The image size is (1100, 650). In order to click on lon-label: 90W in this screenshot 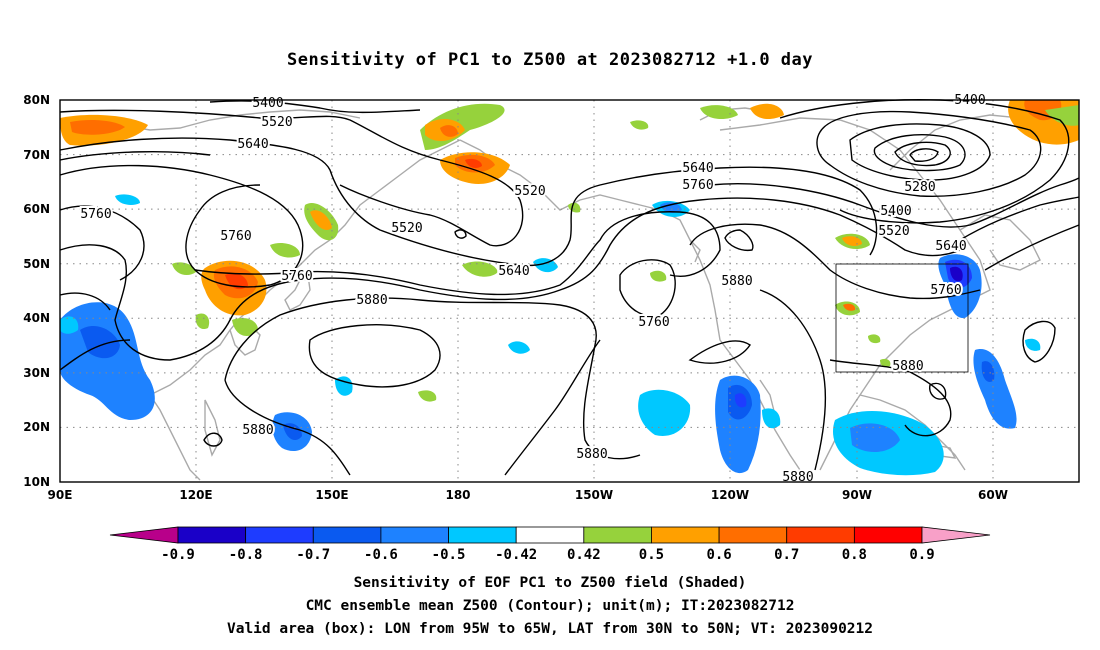, I will do `click(857, 495)`.